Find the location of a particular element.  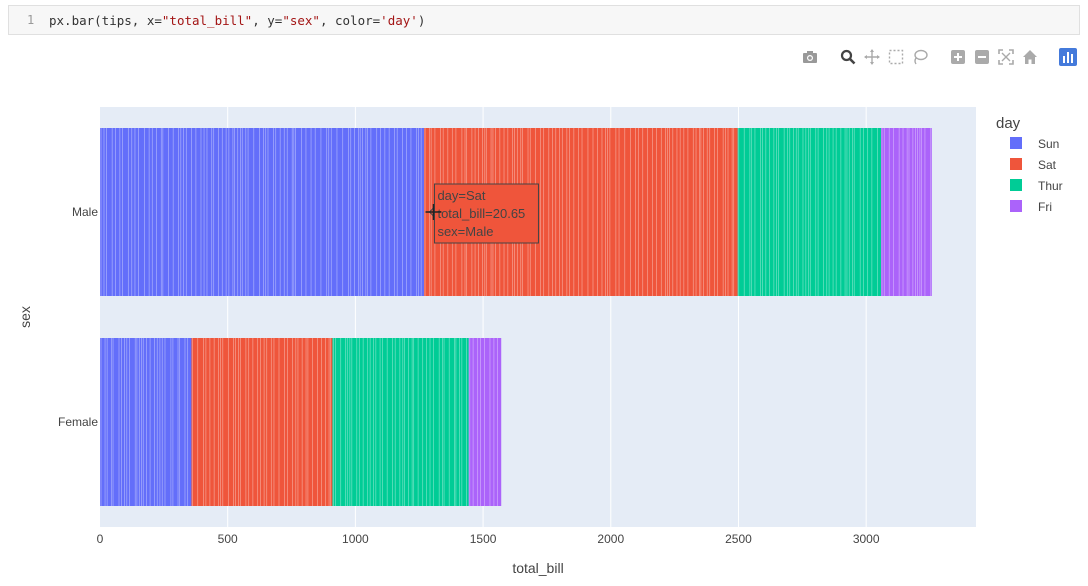

code-token: "total_bill" is located at coordinates (207, 20).